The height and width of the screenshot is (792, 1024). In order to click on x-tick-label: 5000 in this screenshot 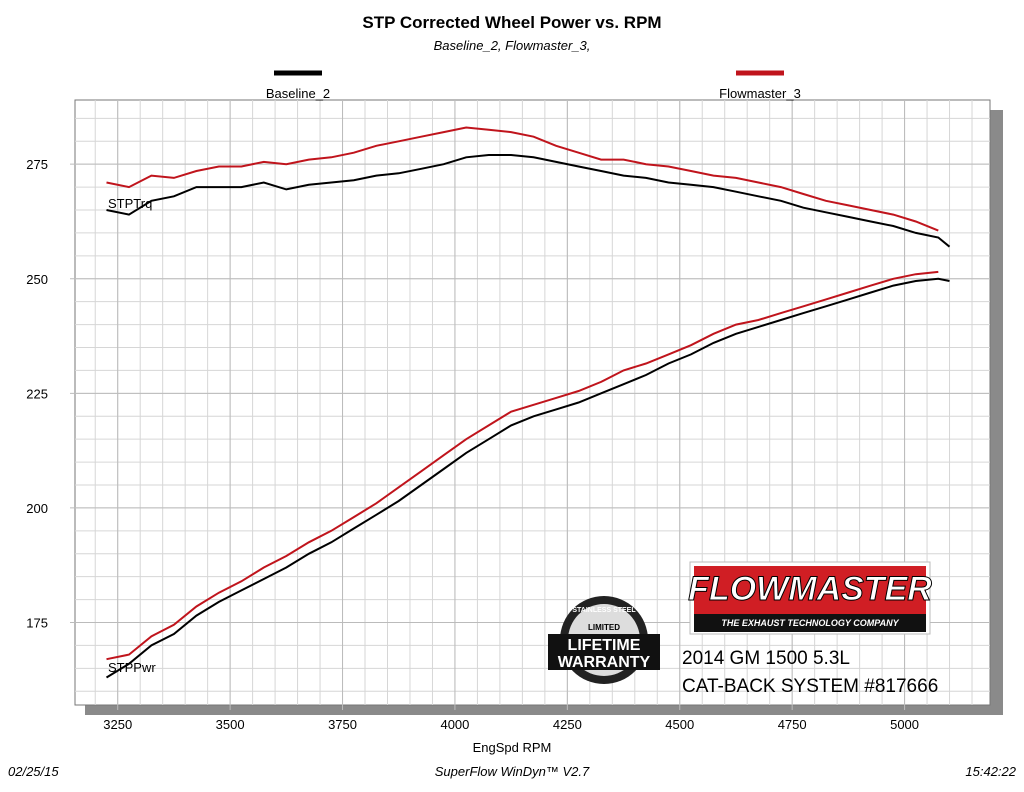, I will do `click(904, 724)`.